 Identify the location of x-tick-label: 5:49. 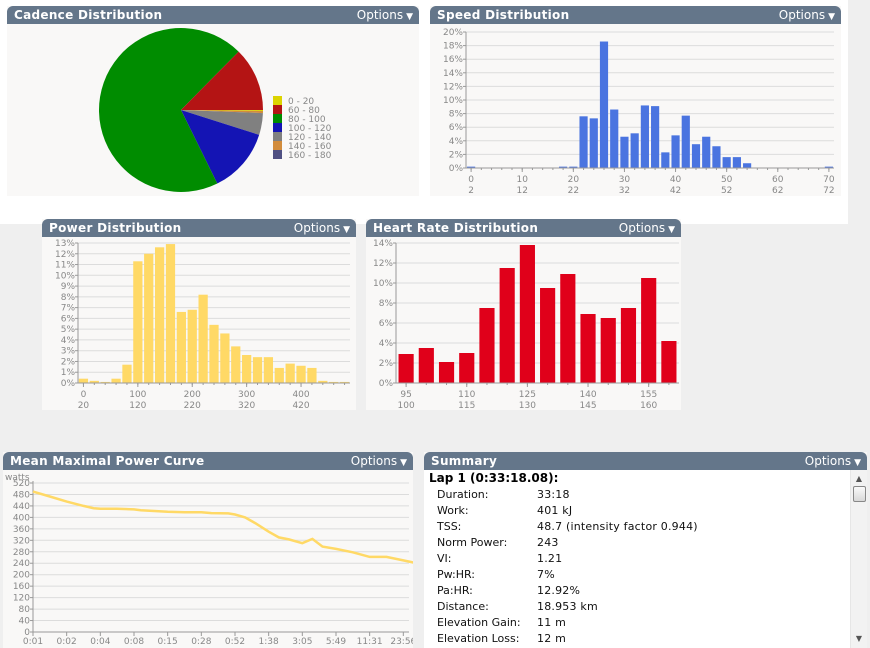
(336, 642).